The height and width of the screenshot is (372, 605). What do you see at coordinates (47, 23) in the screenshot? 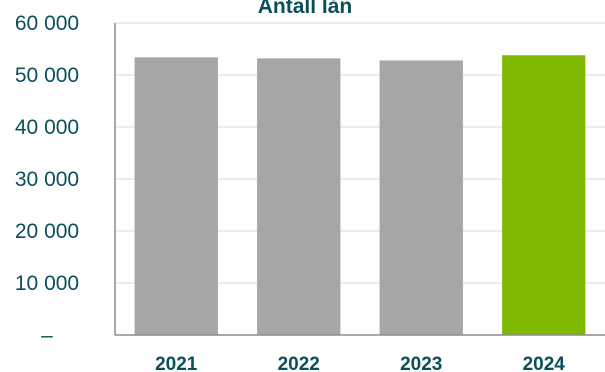
I see `y-tick-label: 60 000` at bounding box center [47, 23].